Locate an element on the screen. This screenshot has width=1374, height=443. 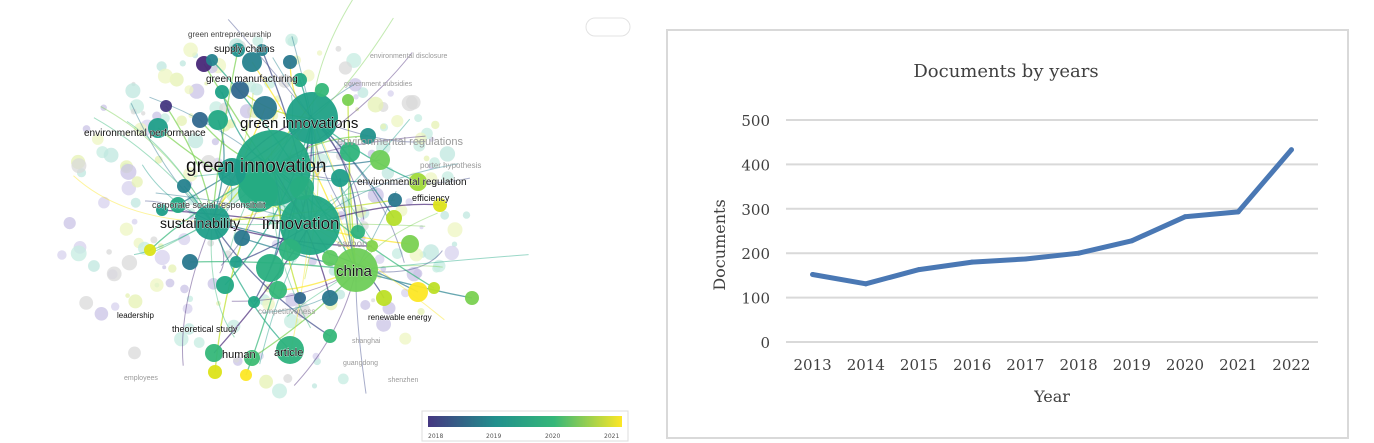
y-tick-100: 100 is located at coordinates (755, 299).